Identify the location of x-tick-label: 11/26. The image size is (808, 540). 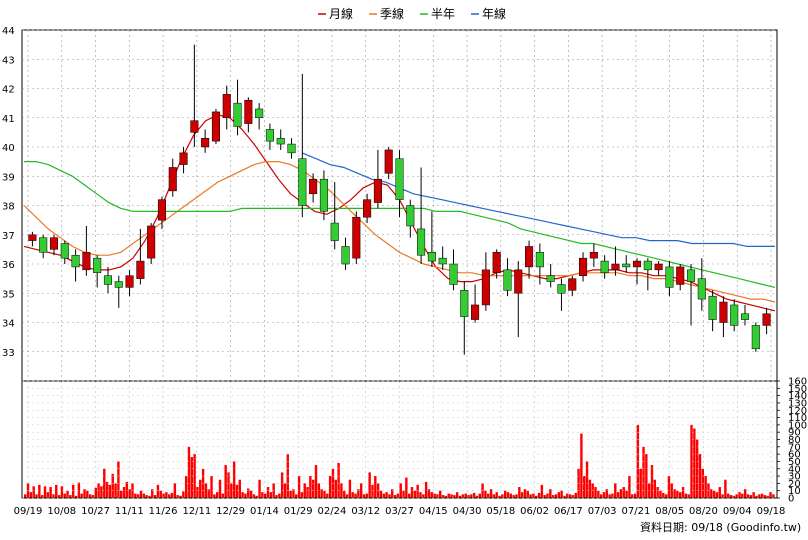
(163, 511).